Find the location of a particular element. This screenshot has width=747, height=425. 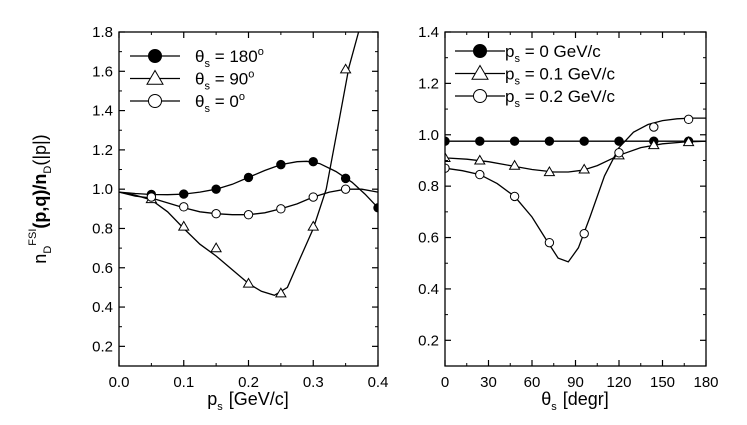

left-y-tick-label: 1.2 is located at coordinates (102, 150).